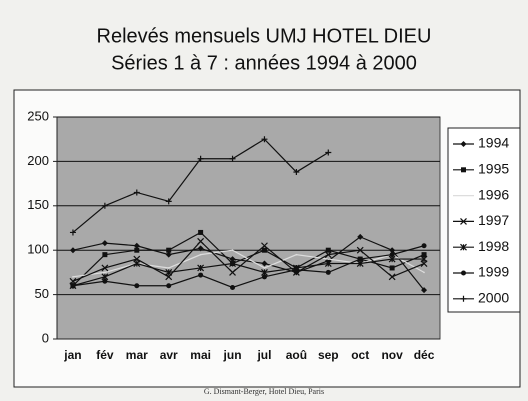  Describe the element at coordinates (493, 143) in the screenshot. I see `legend-label: 1994` at that location.